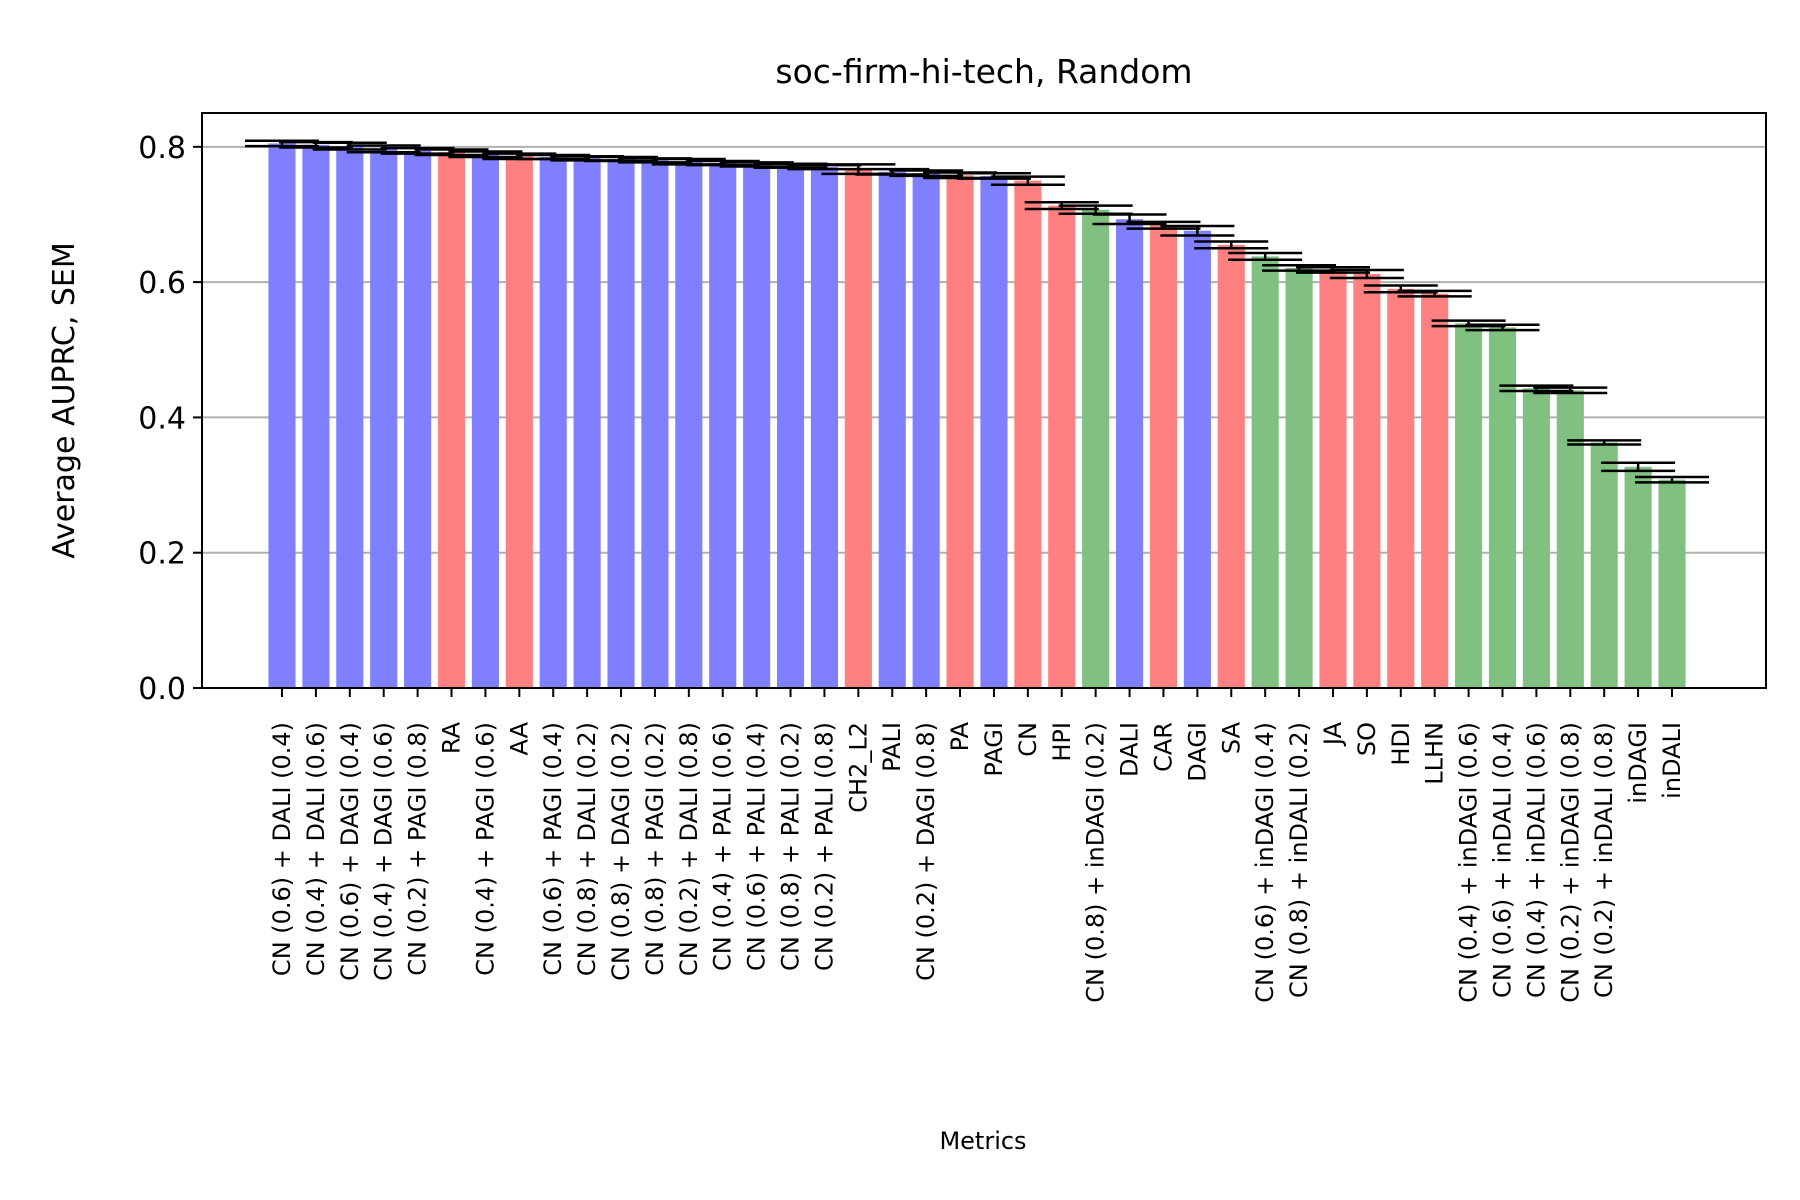 The height and width of the screenshot is (1200, 1800). I want to click on x-tick-label: DAGI, so click(1197, 752).